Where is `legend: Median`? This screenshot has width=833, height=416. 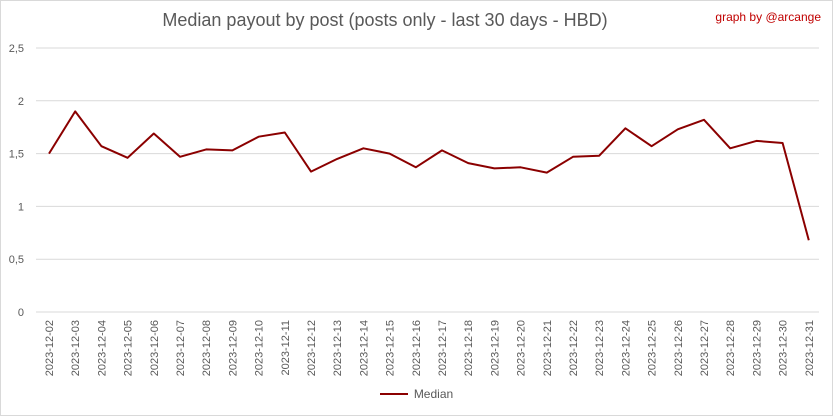 legend: Median is located at coordinates (416, 394).